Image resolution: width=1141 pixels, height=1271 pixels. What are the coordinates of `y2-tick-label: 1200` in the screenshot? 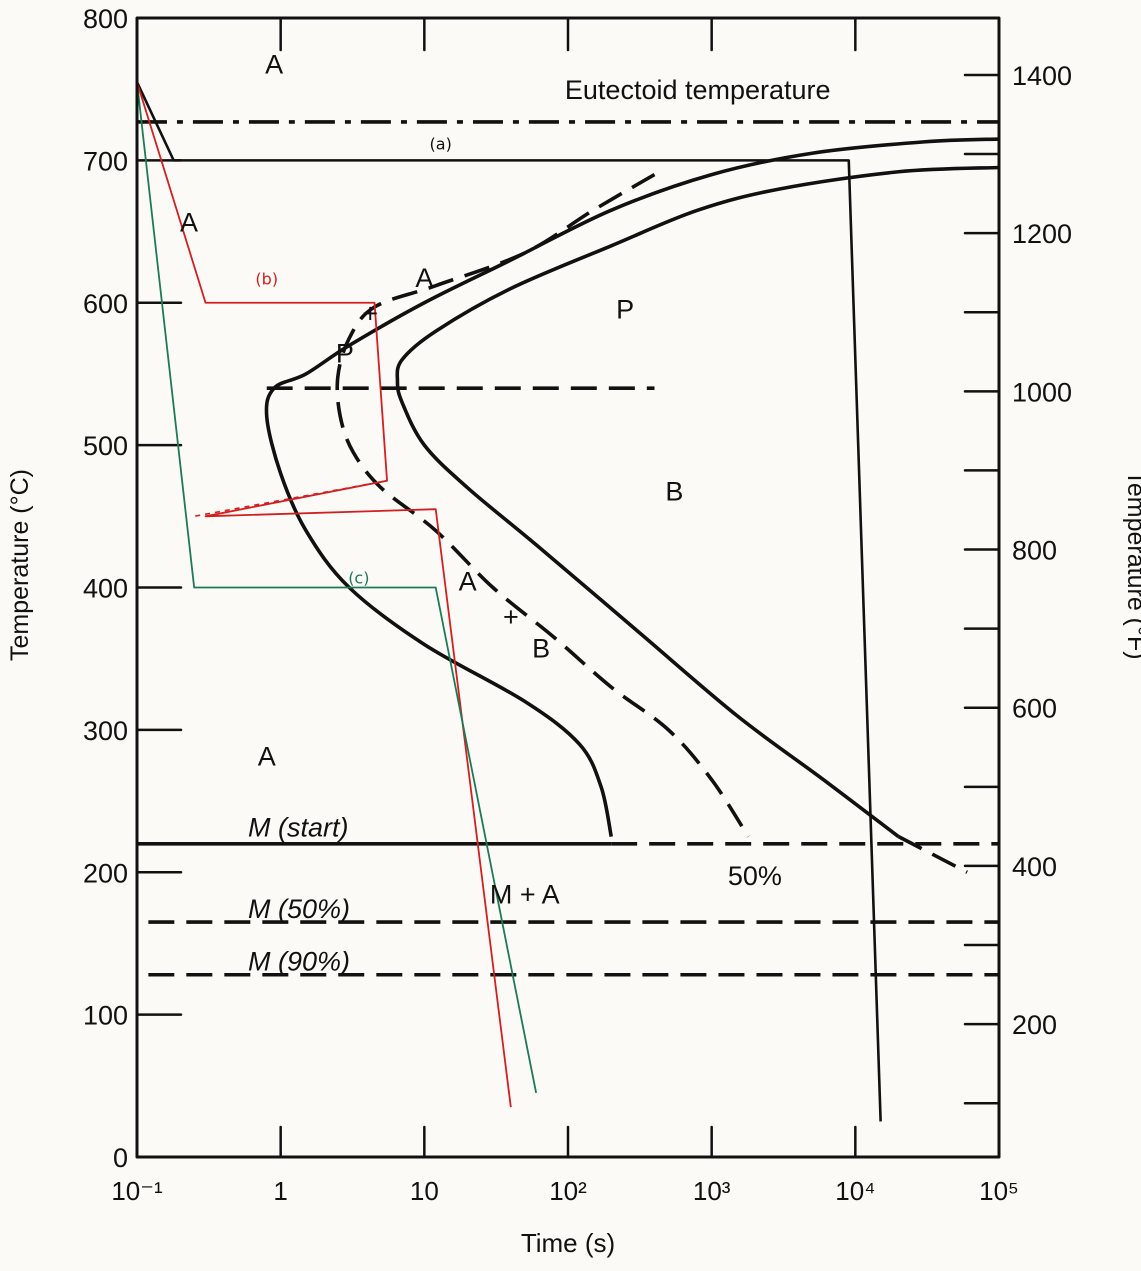 It's located at (1042, 234).